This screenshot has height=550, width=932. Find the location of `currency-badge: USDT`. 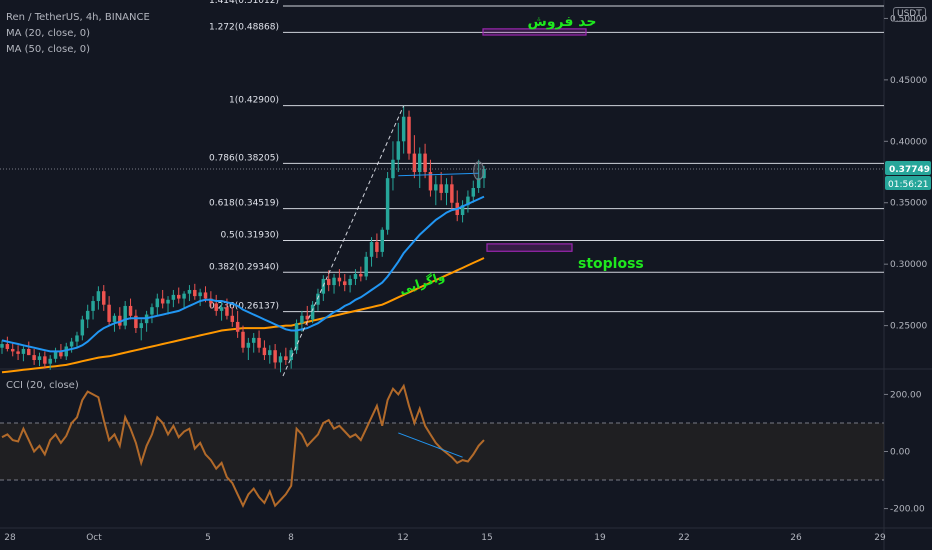

currency-badge: USDT is located at coordinates (909, 14).